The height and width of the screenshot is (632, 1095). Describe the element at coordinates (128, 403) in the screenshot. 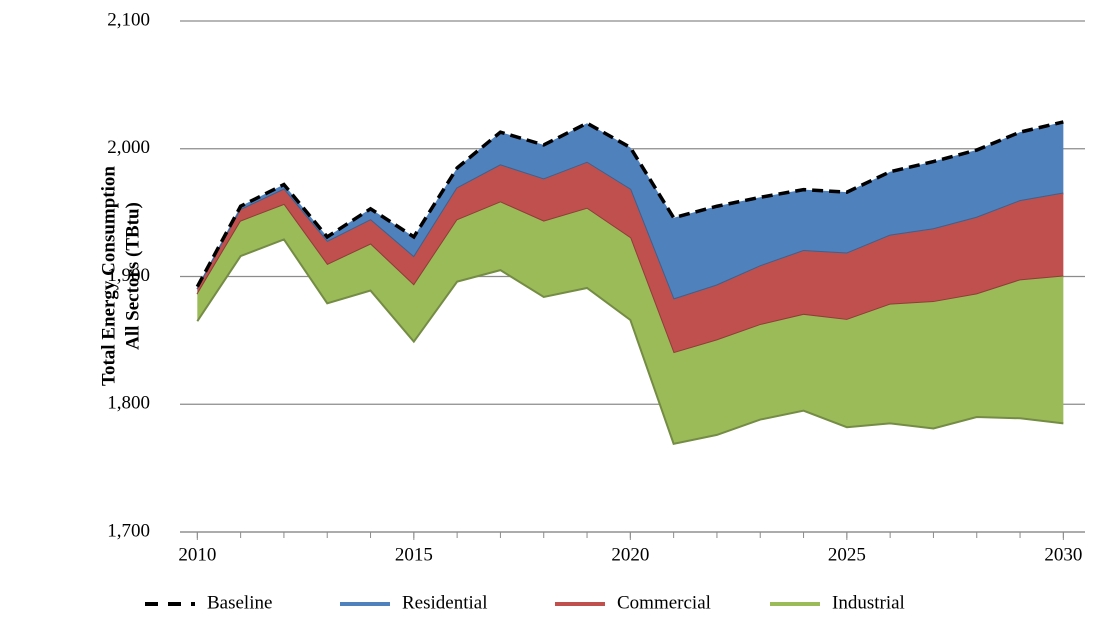

I see `y-tick-label: 1,800` at that location.